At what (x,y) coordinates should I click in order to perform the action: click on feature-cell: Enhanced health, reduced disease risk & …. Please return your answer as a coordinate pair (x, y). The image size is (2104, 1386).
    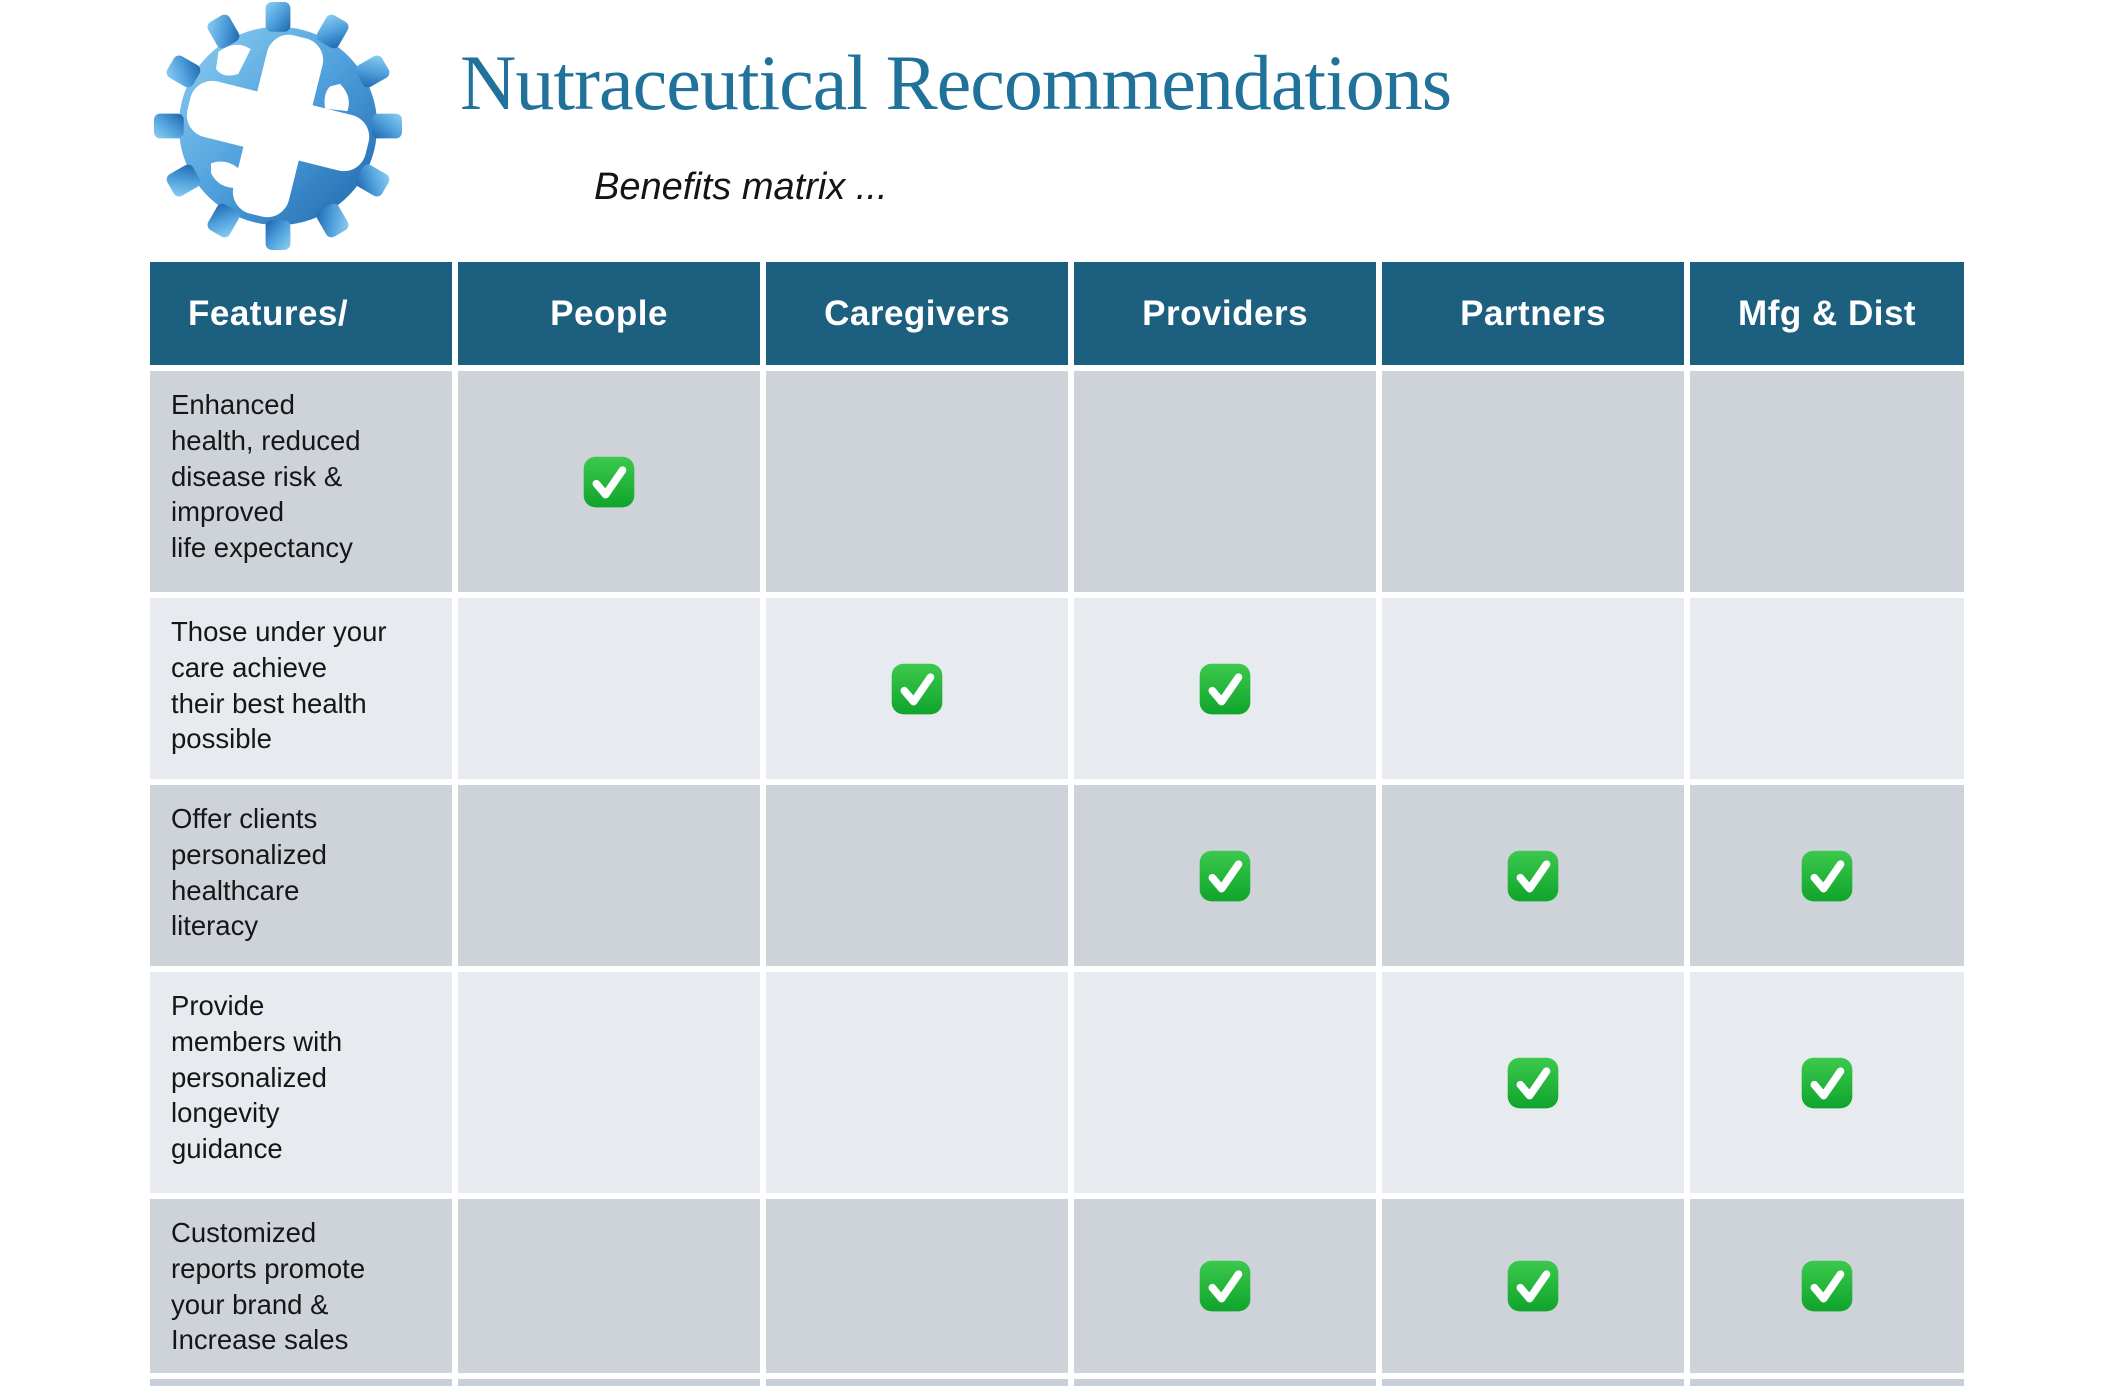
    Looking at the image, I should click on (301, 481).